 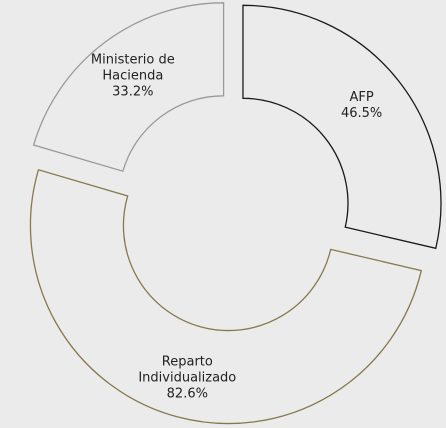 I want to click on category-label: Reparto Individualizado, so click(x=187, y=370).